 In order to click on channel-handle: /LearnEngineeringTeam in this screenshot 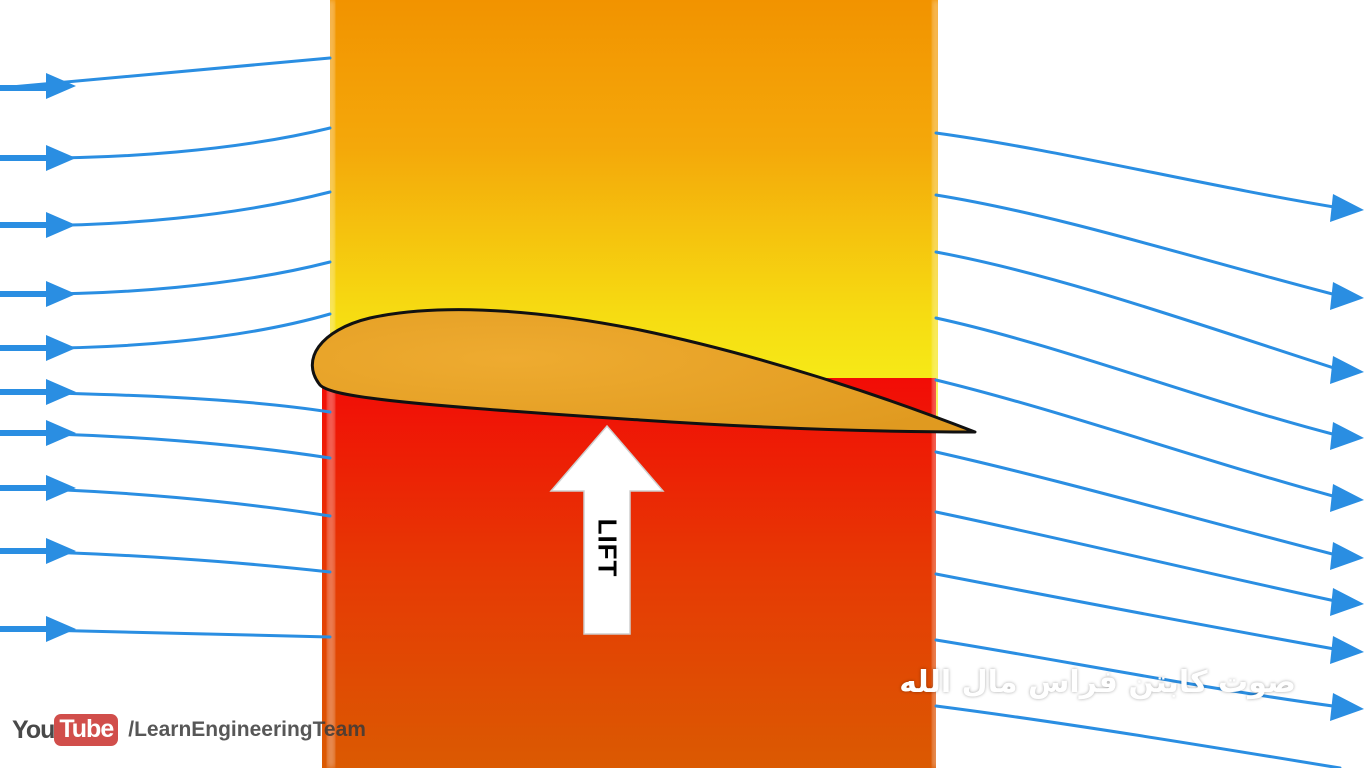, I will do `click(247, 729)`.